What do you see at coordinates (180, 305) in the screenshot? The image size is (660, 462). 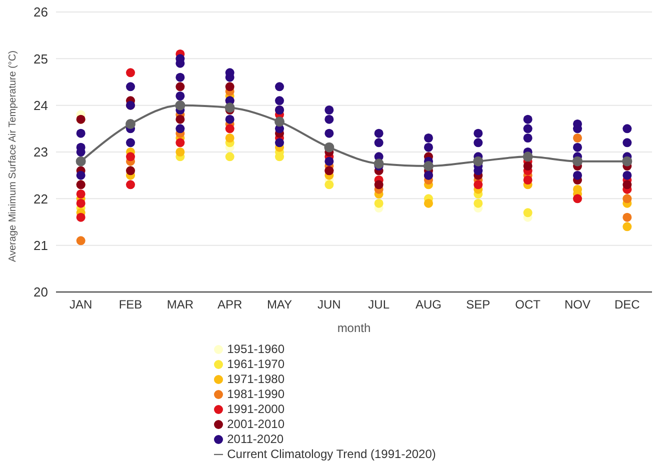 I see `x-tick-label: MAR` at bounding box center [180, 305].